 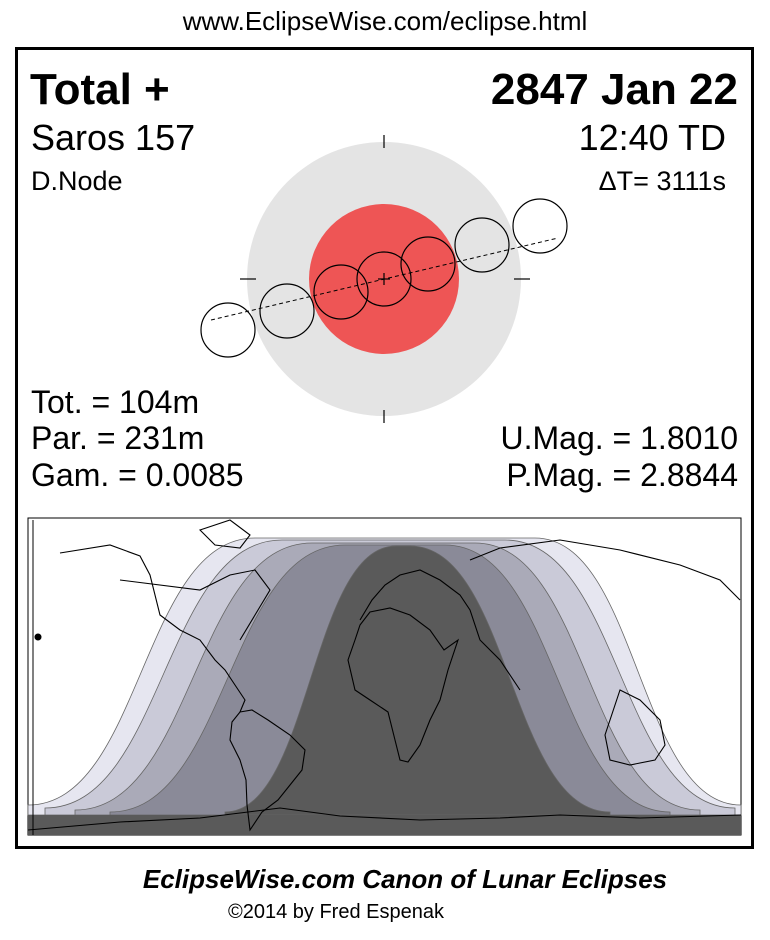 I want to click on saros-number: Saros 157, so click(x=113, y=137).